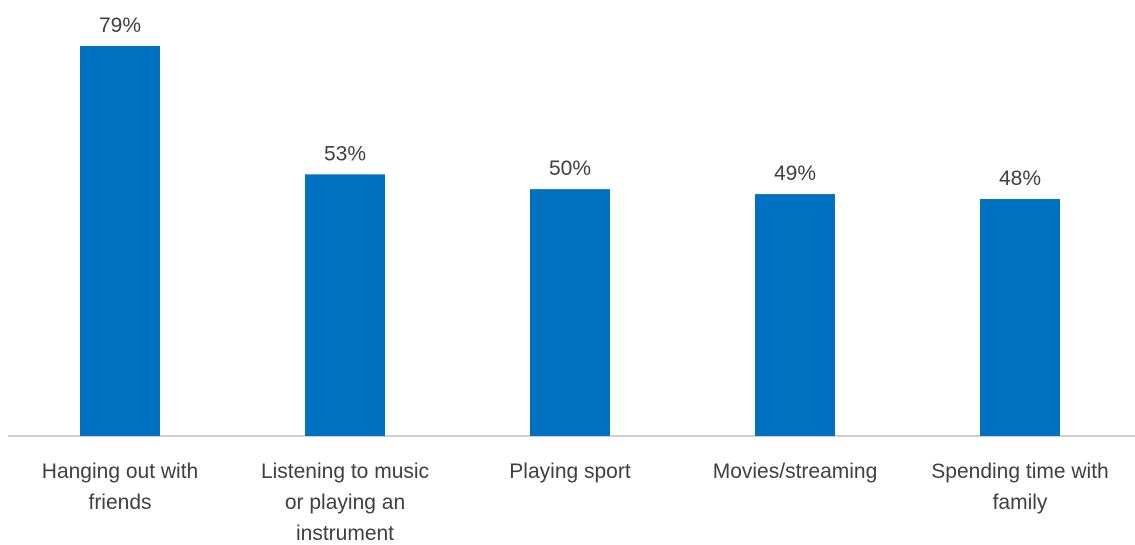 Image resolution: width=1135 pixels, height=545 pixels. Describe the element at coordinates (120, 471) in the screenshot. I see `category-label-line: Hanging out with` at that location.